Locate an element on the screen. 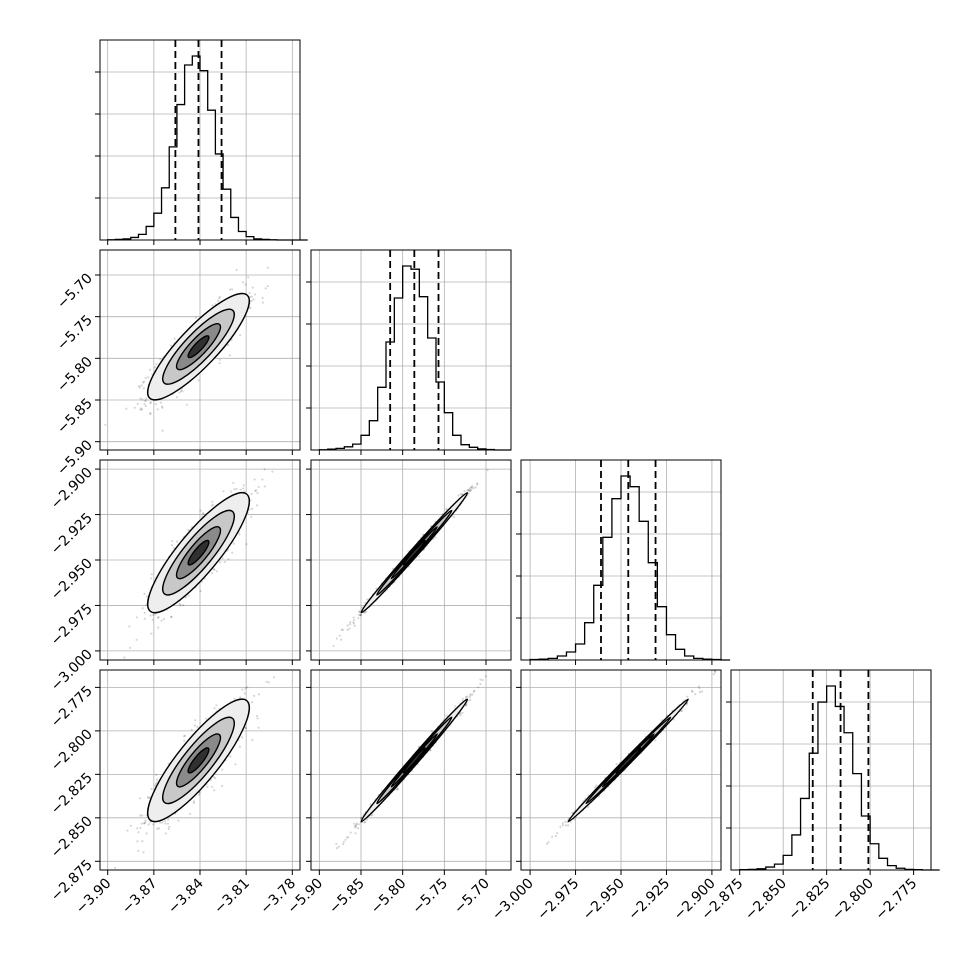 This screenshot has height=970, width=970. hist-3-xtick-label-3: −2.800 is located at coordinates (853, 900).